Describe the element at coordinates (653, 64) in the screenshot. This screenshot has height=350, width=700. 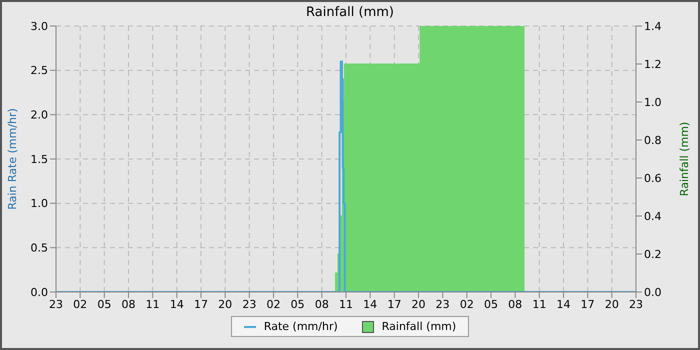
I see `y2-tick-label: 1.2` at that location.